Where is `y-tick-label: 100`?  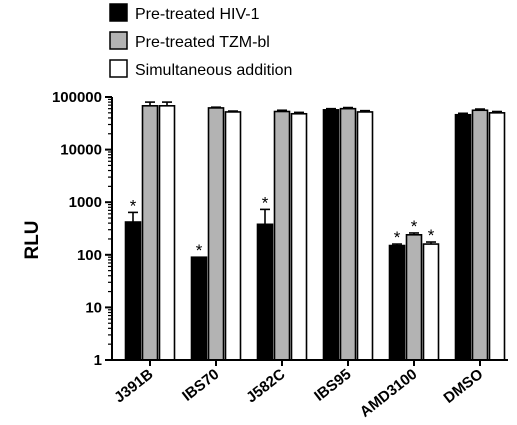 y-tick-label: 100 is located at coordinates (89, 255).